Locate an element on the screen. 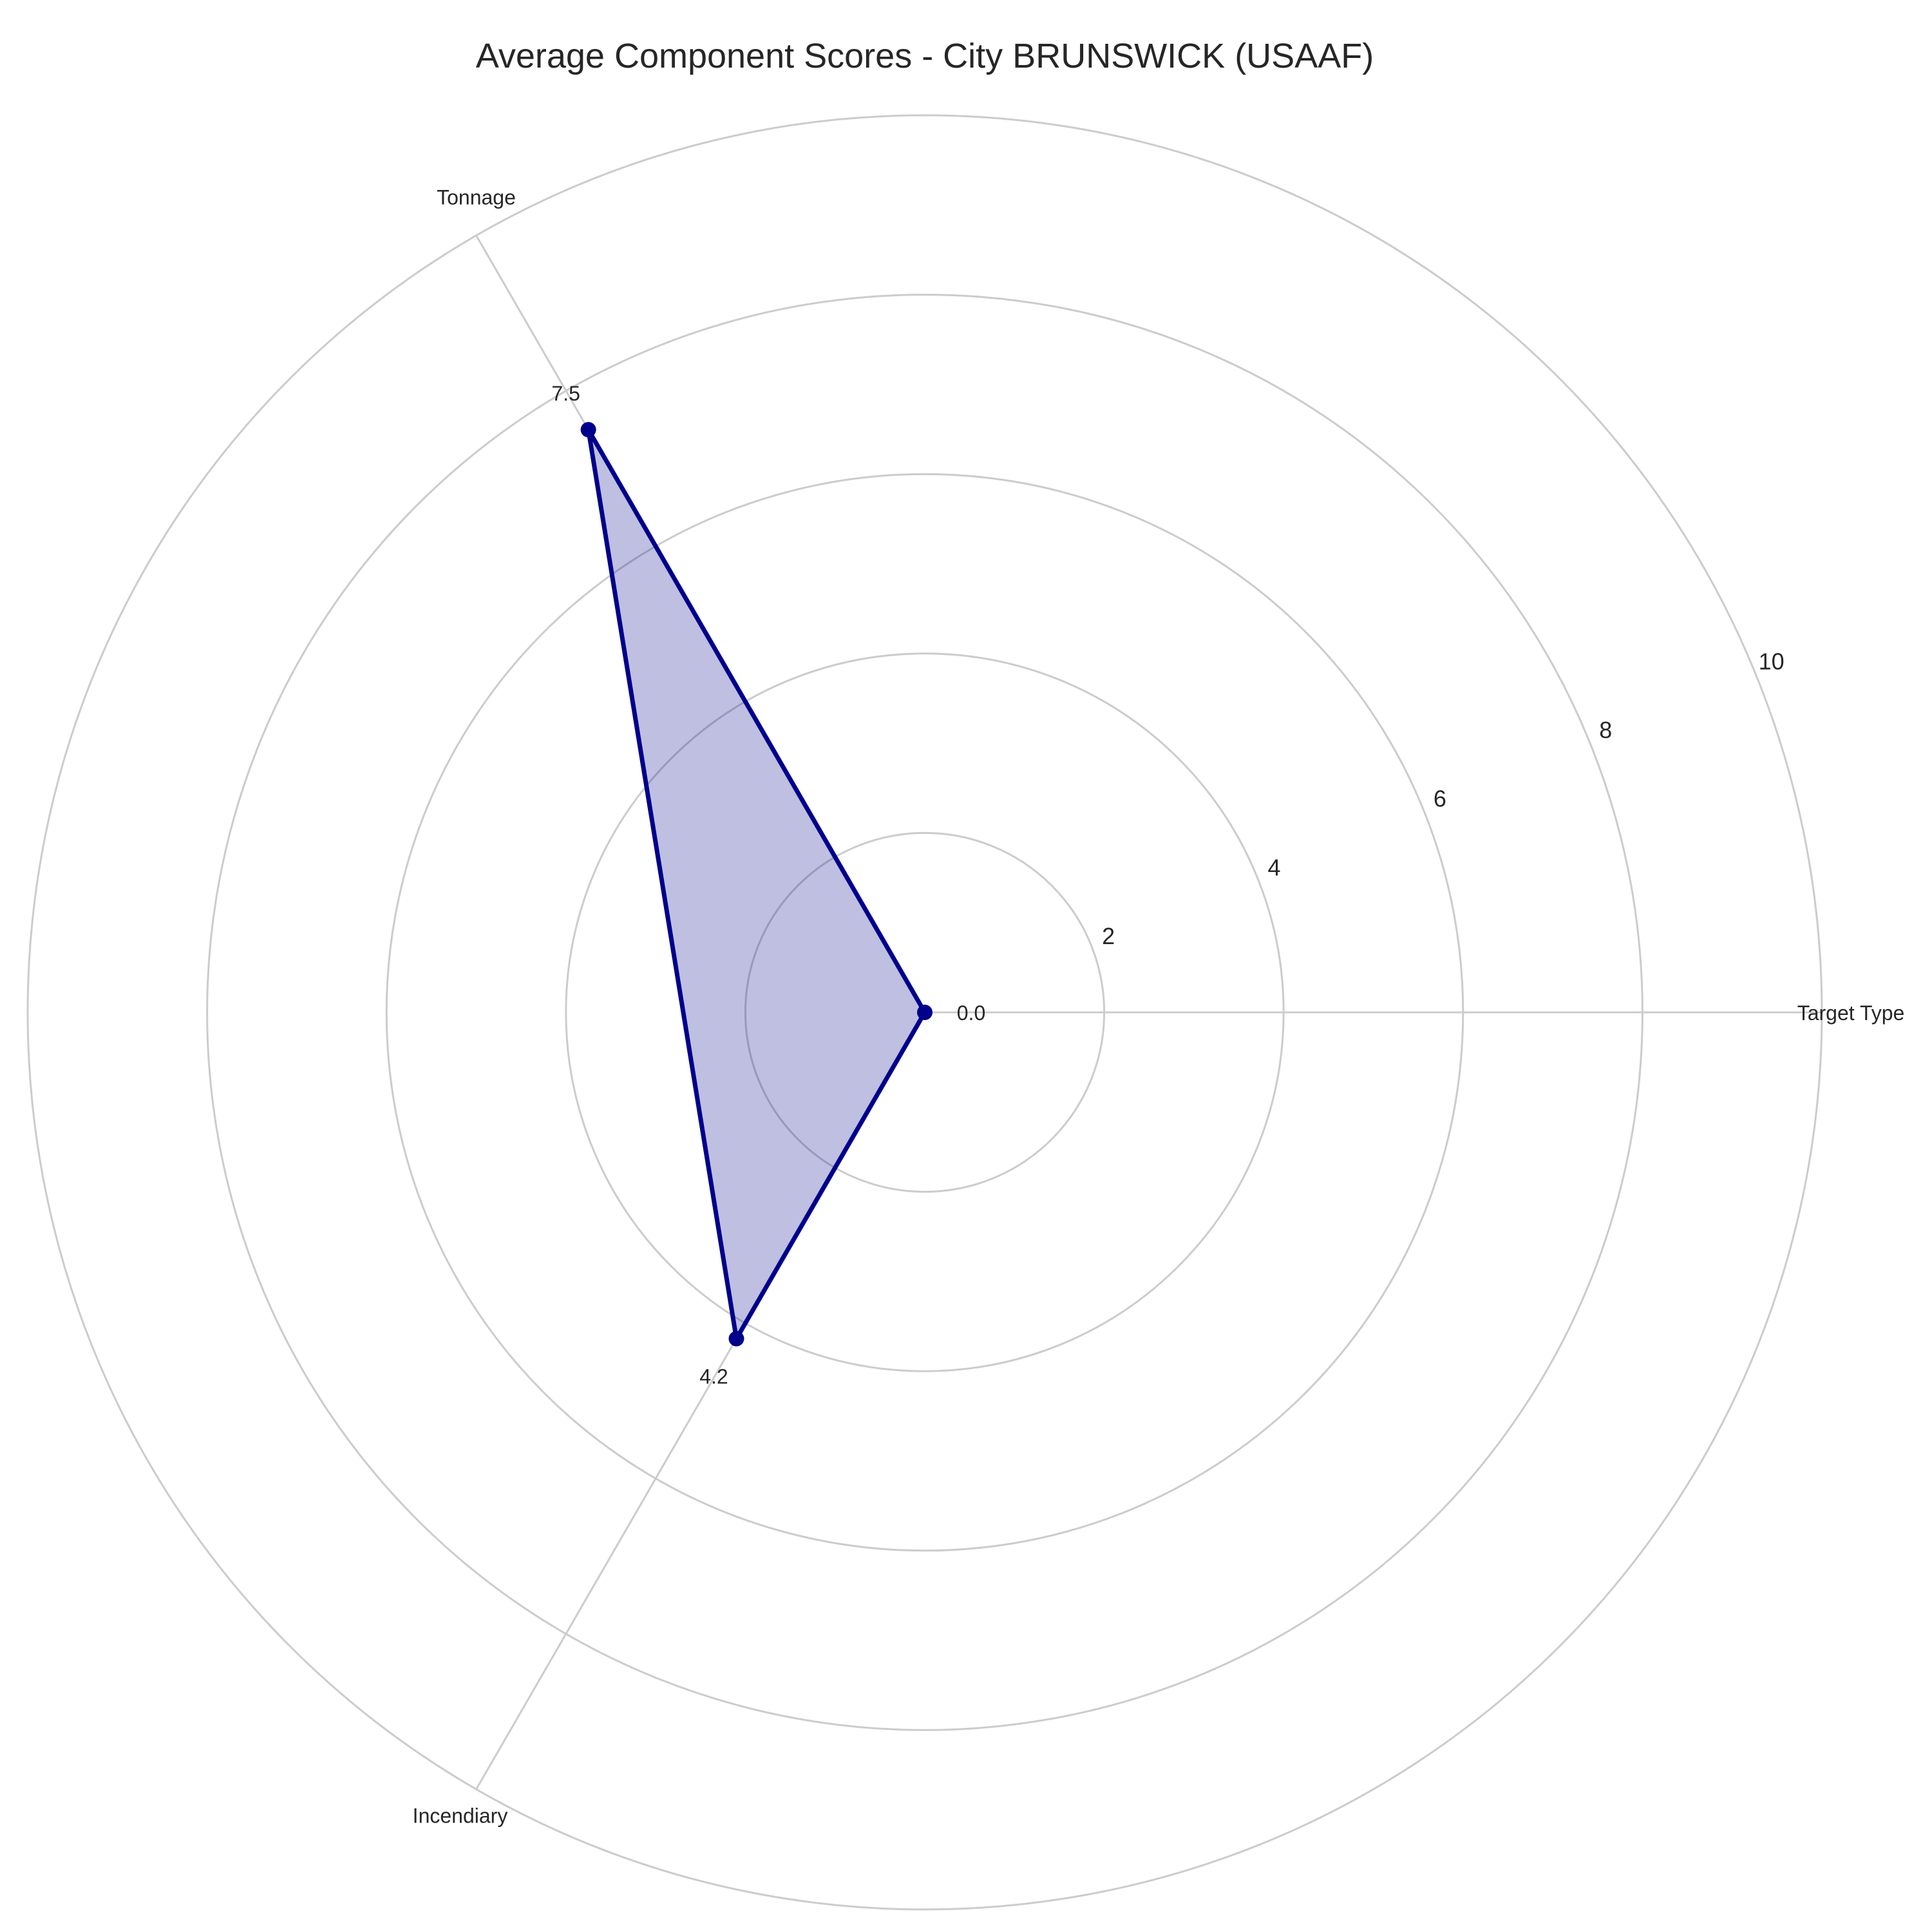 The width and height of the screenshot is (1932, 1932). series-area is located at coordinates (756, 884).